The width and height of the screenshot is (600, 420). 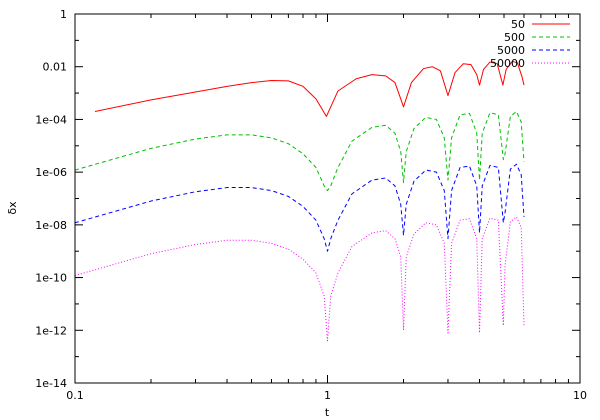 I want to click on y-tick-label: 1e-06, so click(x=51, y=172).